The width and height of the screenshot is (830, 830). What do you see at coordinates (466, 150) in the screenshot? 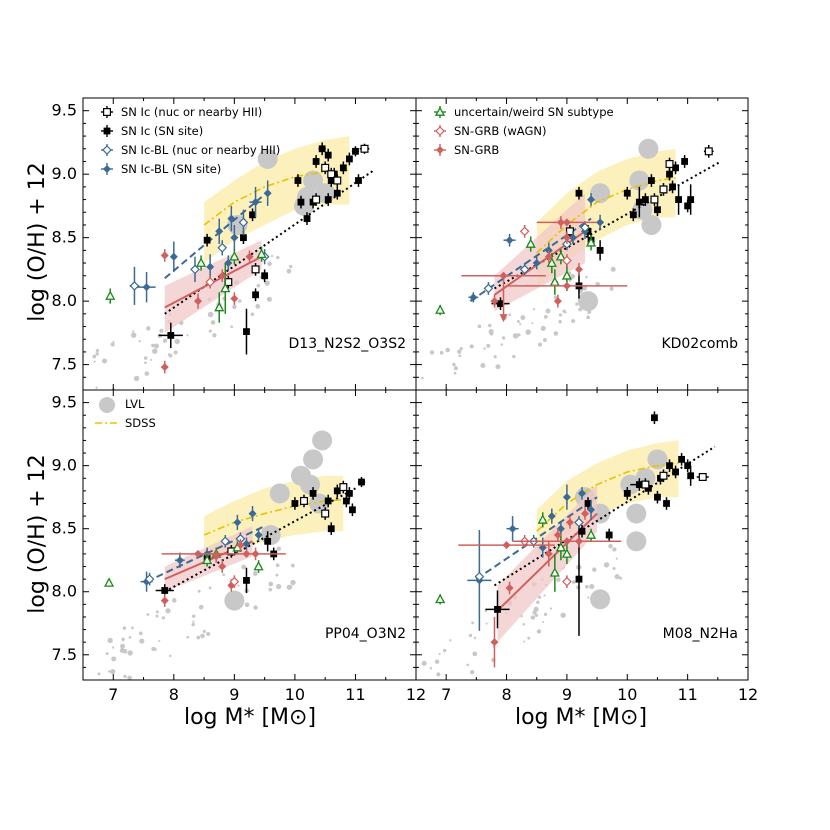
I see `legend-item: SN-GRB` at bounding box center [466, 150].